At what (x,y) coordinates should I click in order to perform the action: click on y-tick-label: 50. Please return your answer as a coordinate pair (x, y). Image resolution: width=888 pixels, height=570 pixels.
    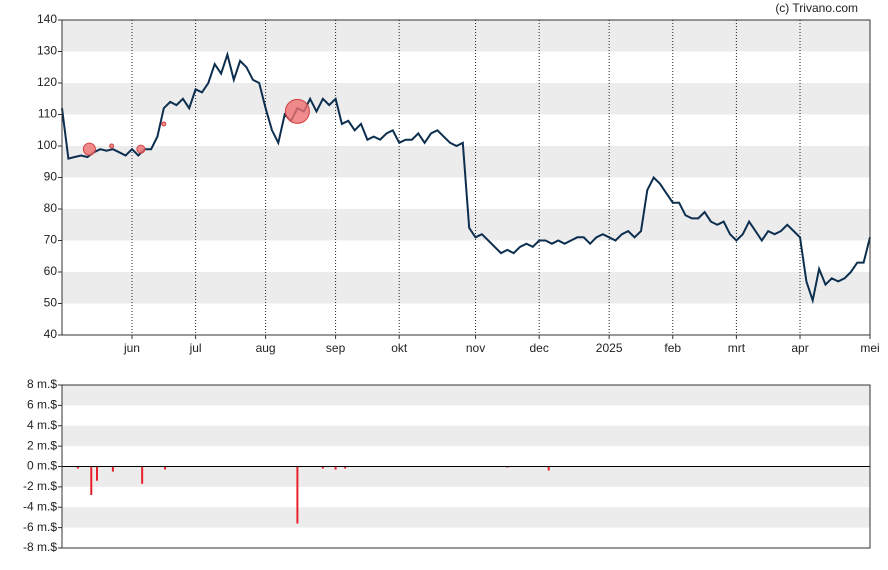
    Looking at the image, I should click on (51, 303).